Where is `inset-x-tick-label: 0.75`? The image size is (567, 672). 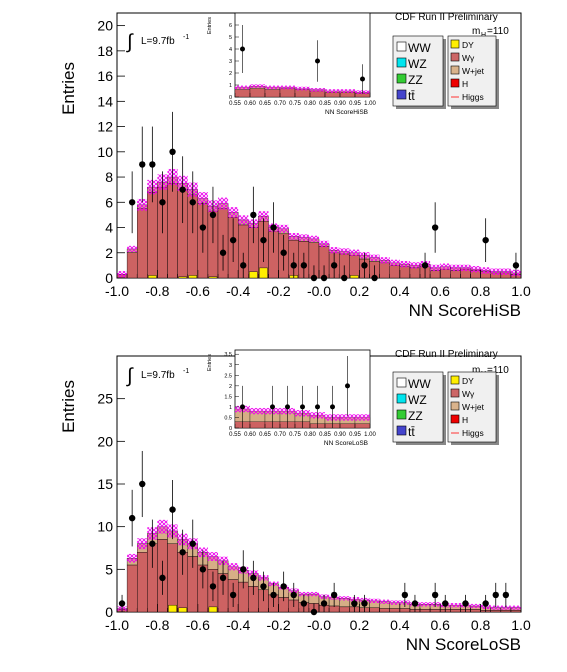 inset-x-tick-label: 0.75 is located at coordinates (295, 435).